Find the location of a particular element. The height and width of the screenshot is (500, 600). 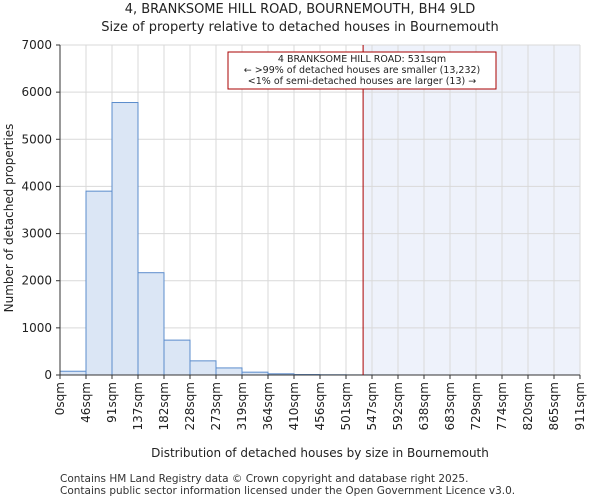

x-tick-label: 774sqm is located at coordinates (502, 406).